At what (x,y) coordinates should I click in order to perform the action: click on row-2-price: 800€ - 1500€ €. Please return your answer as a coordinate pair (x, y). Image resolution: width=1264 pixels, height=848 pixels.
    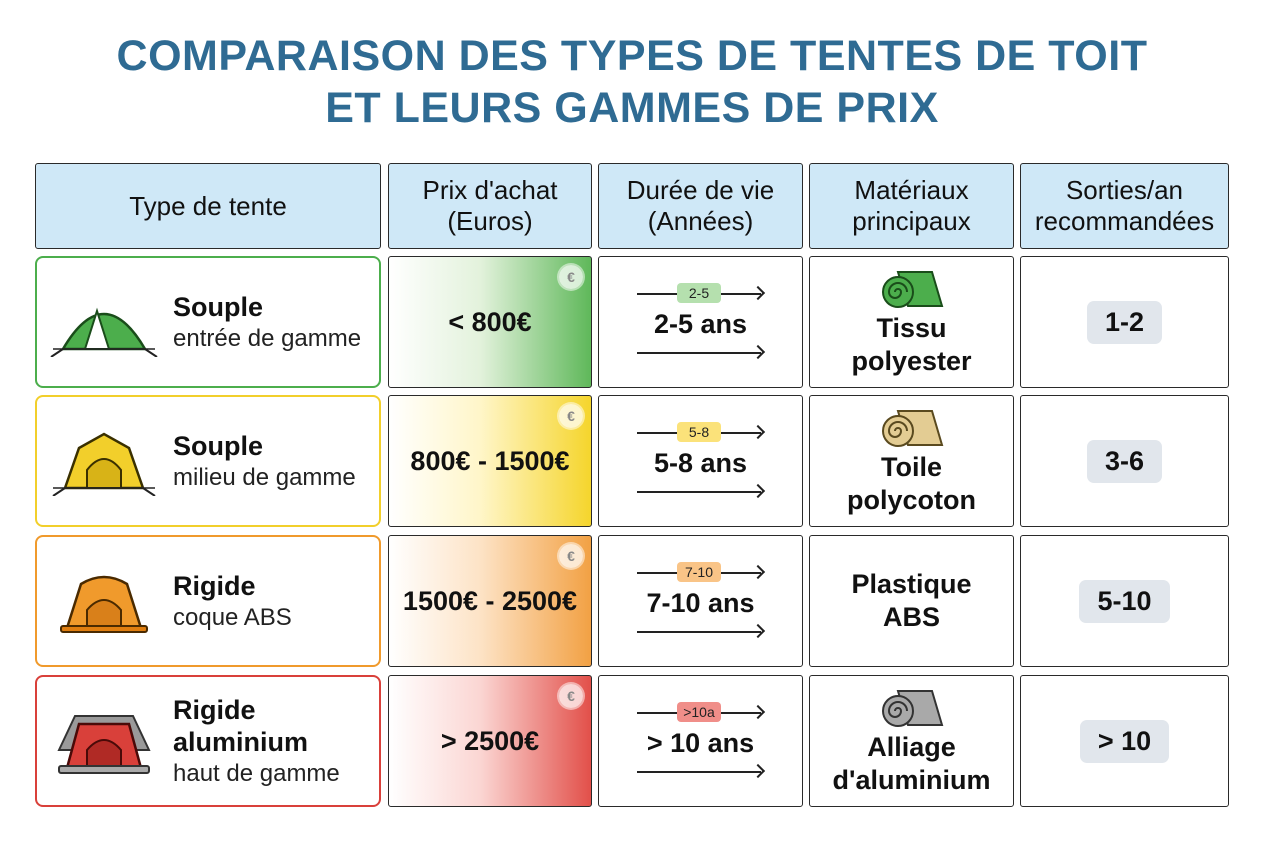
    Looking at the image, I should click on (490, 461).